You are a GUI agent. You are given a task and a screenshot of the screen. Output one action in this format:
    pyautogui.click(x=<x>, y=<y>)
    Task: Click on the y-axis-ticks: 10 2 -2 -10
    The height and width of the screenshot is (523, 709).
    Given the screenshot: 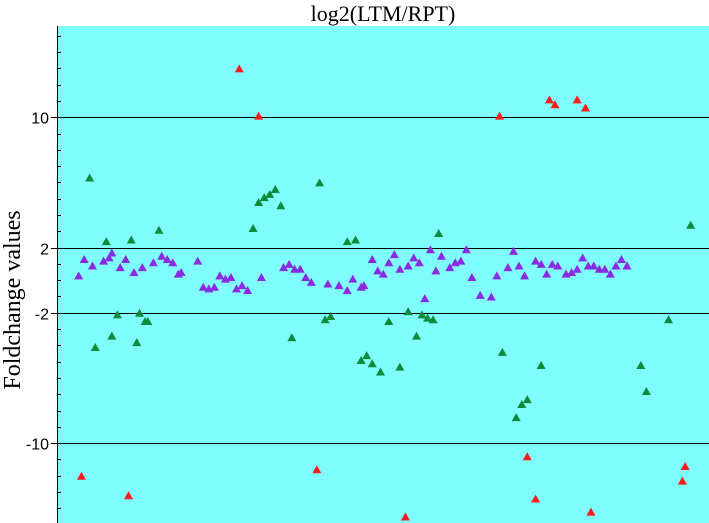 What is the action you would take?
    pyautogui.click(x=45, y=272)
    